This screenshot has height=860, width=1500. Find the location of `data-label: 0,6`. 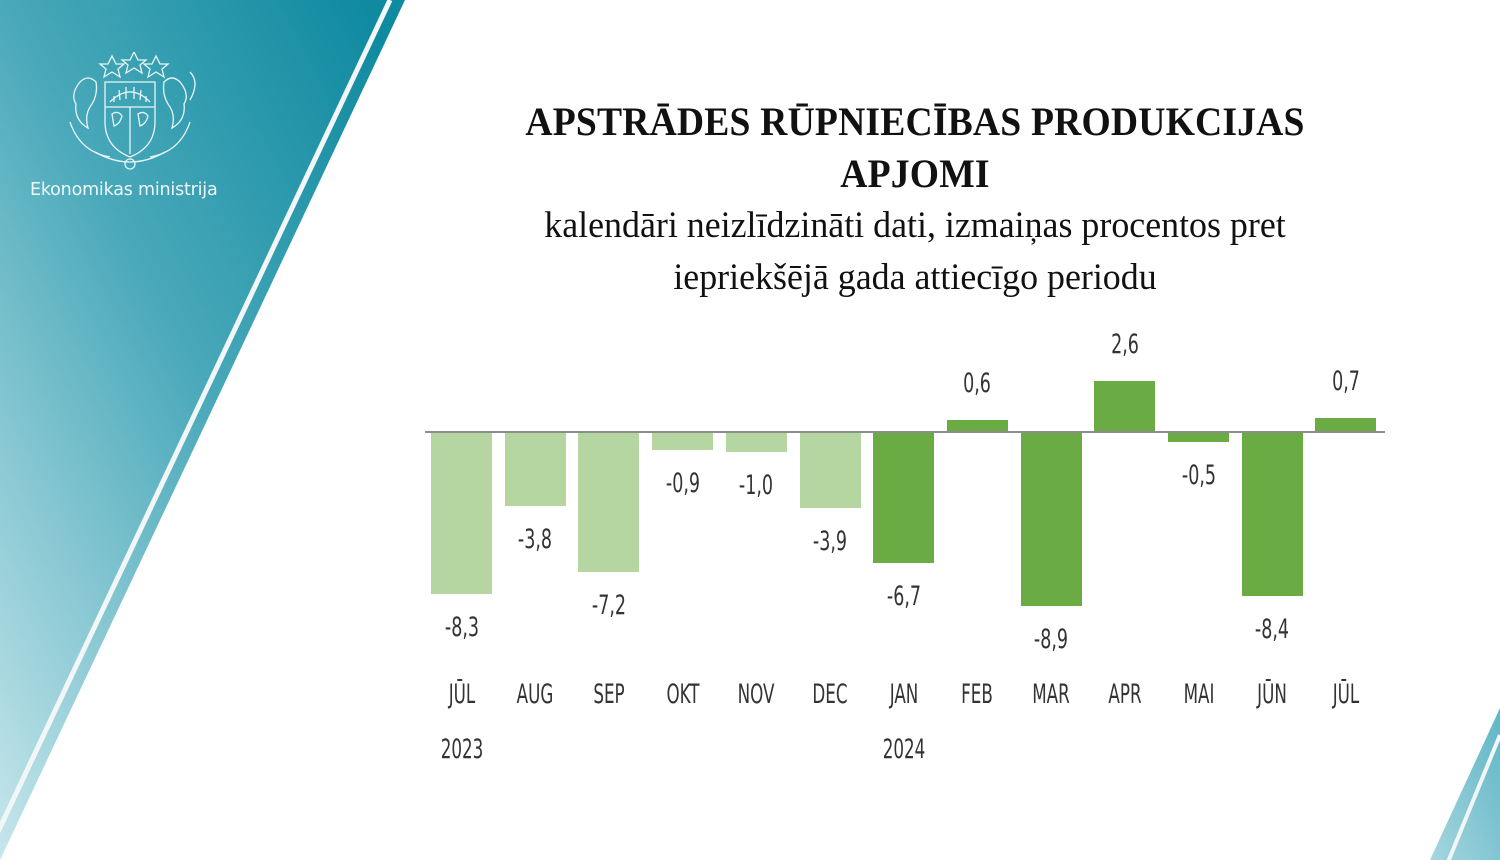

data-label: 0,6 is located at coordinates (977, 384).